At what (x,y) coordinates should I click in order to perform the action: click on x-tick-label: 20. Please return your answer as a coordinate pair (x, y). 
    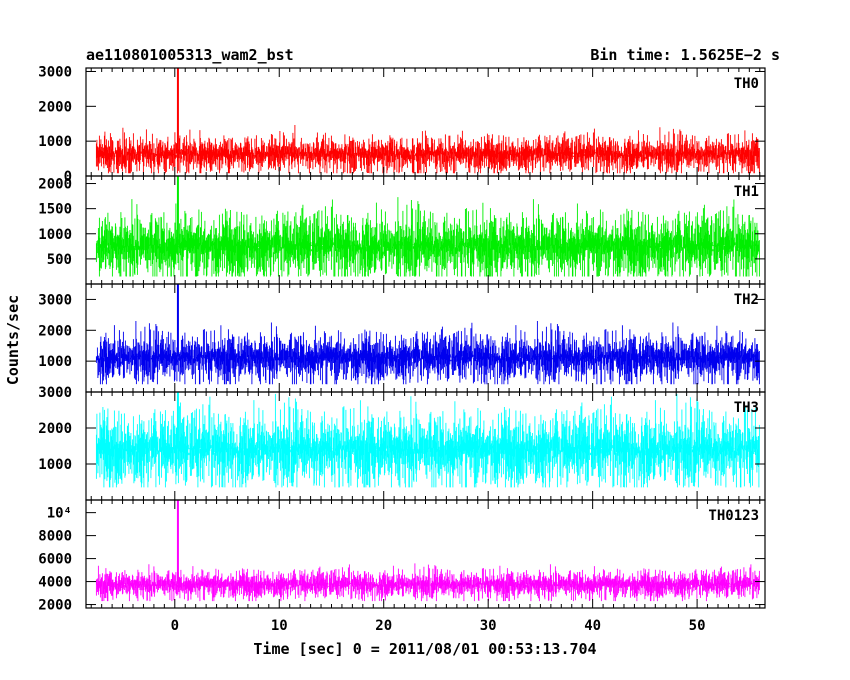
    Looking at the image, I should click on (383, 626).